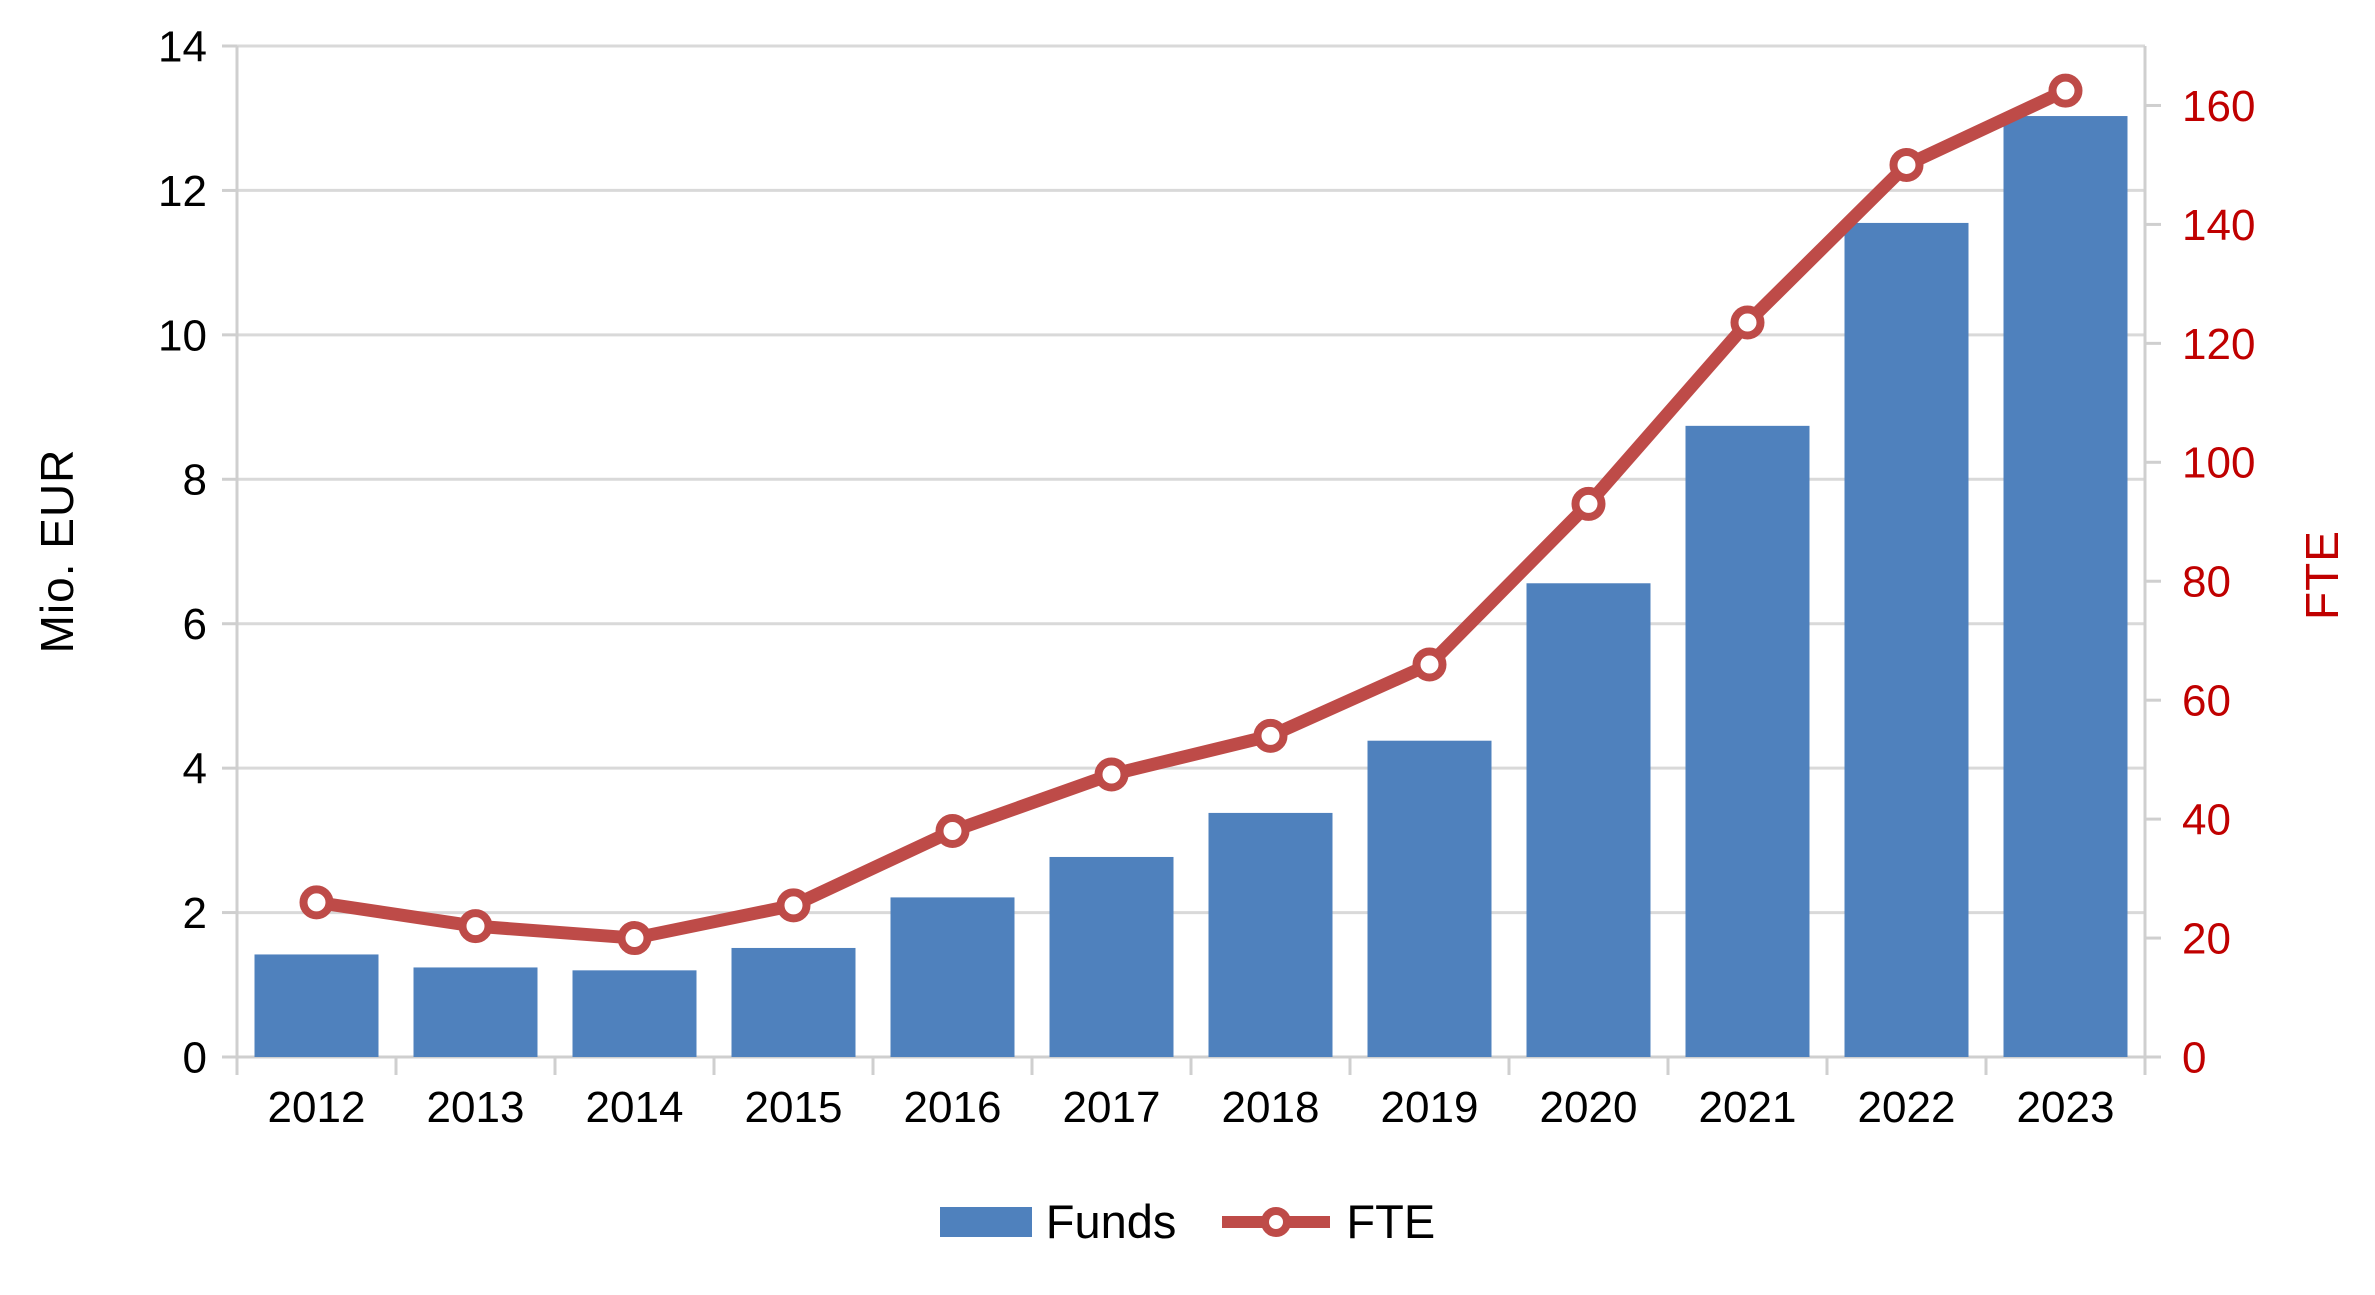 This screenshot has width=2375, height=1295. What do you see at coordinates (2194, 1057) in the screenshot?
I see `right-axis-label-0: 0` at bounding box center [2194, 1057].